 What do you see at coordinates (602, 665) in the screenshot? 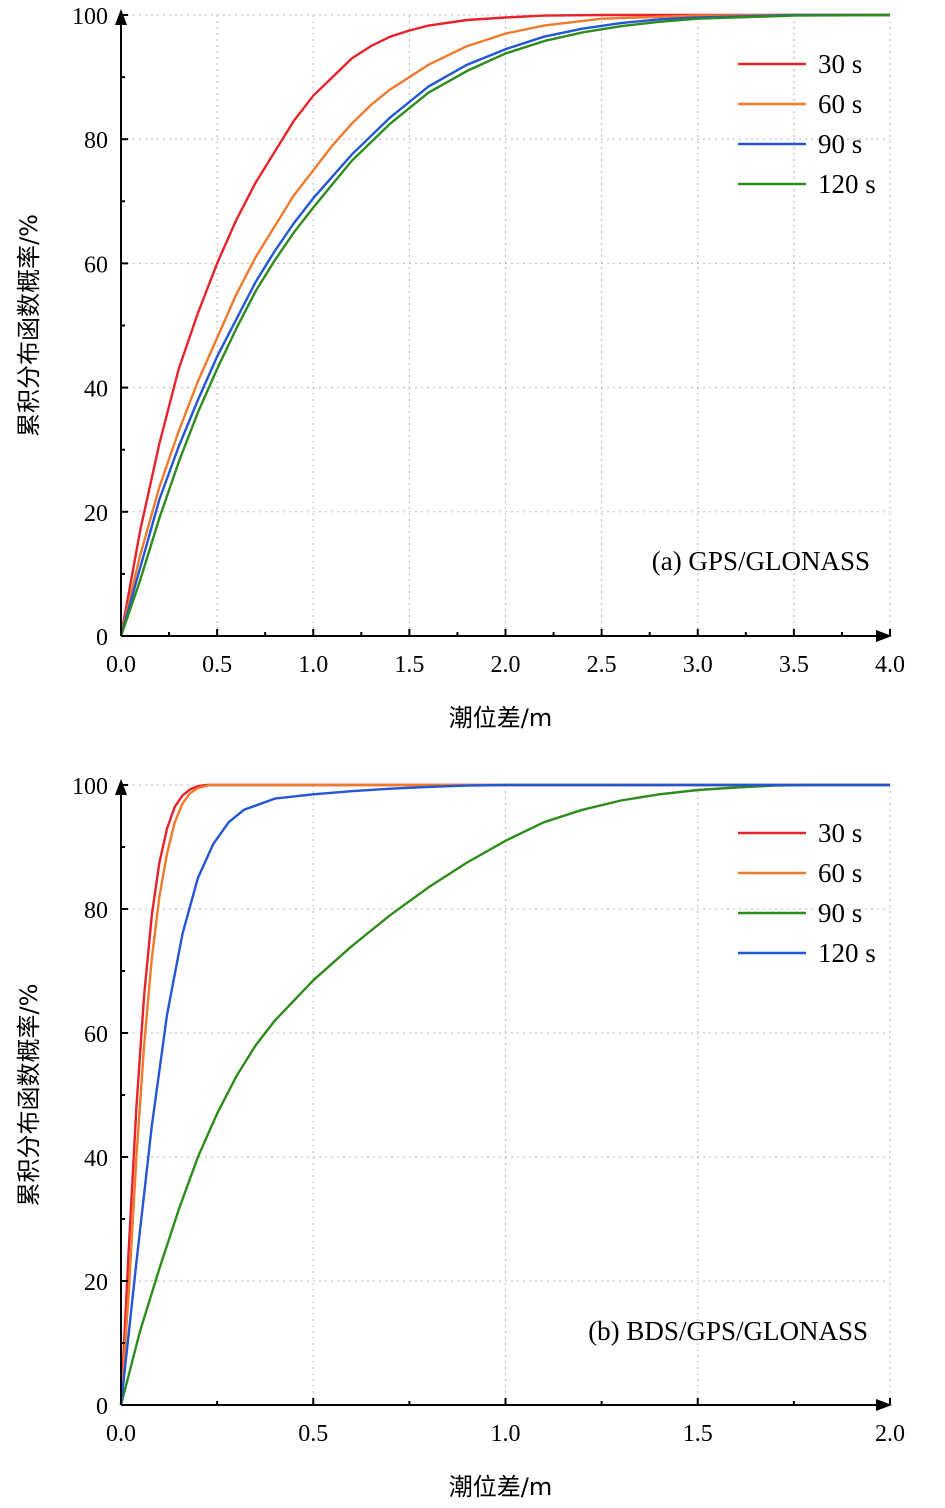
I see `x-tick-label: 2.5` at bounding box center [602, 665].